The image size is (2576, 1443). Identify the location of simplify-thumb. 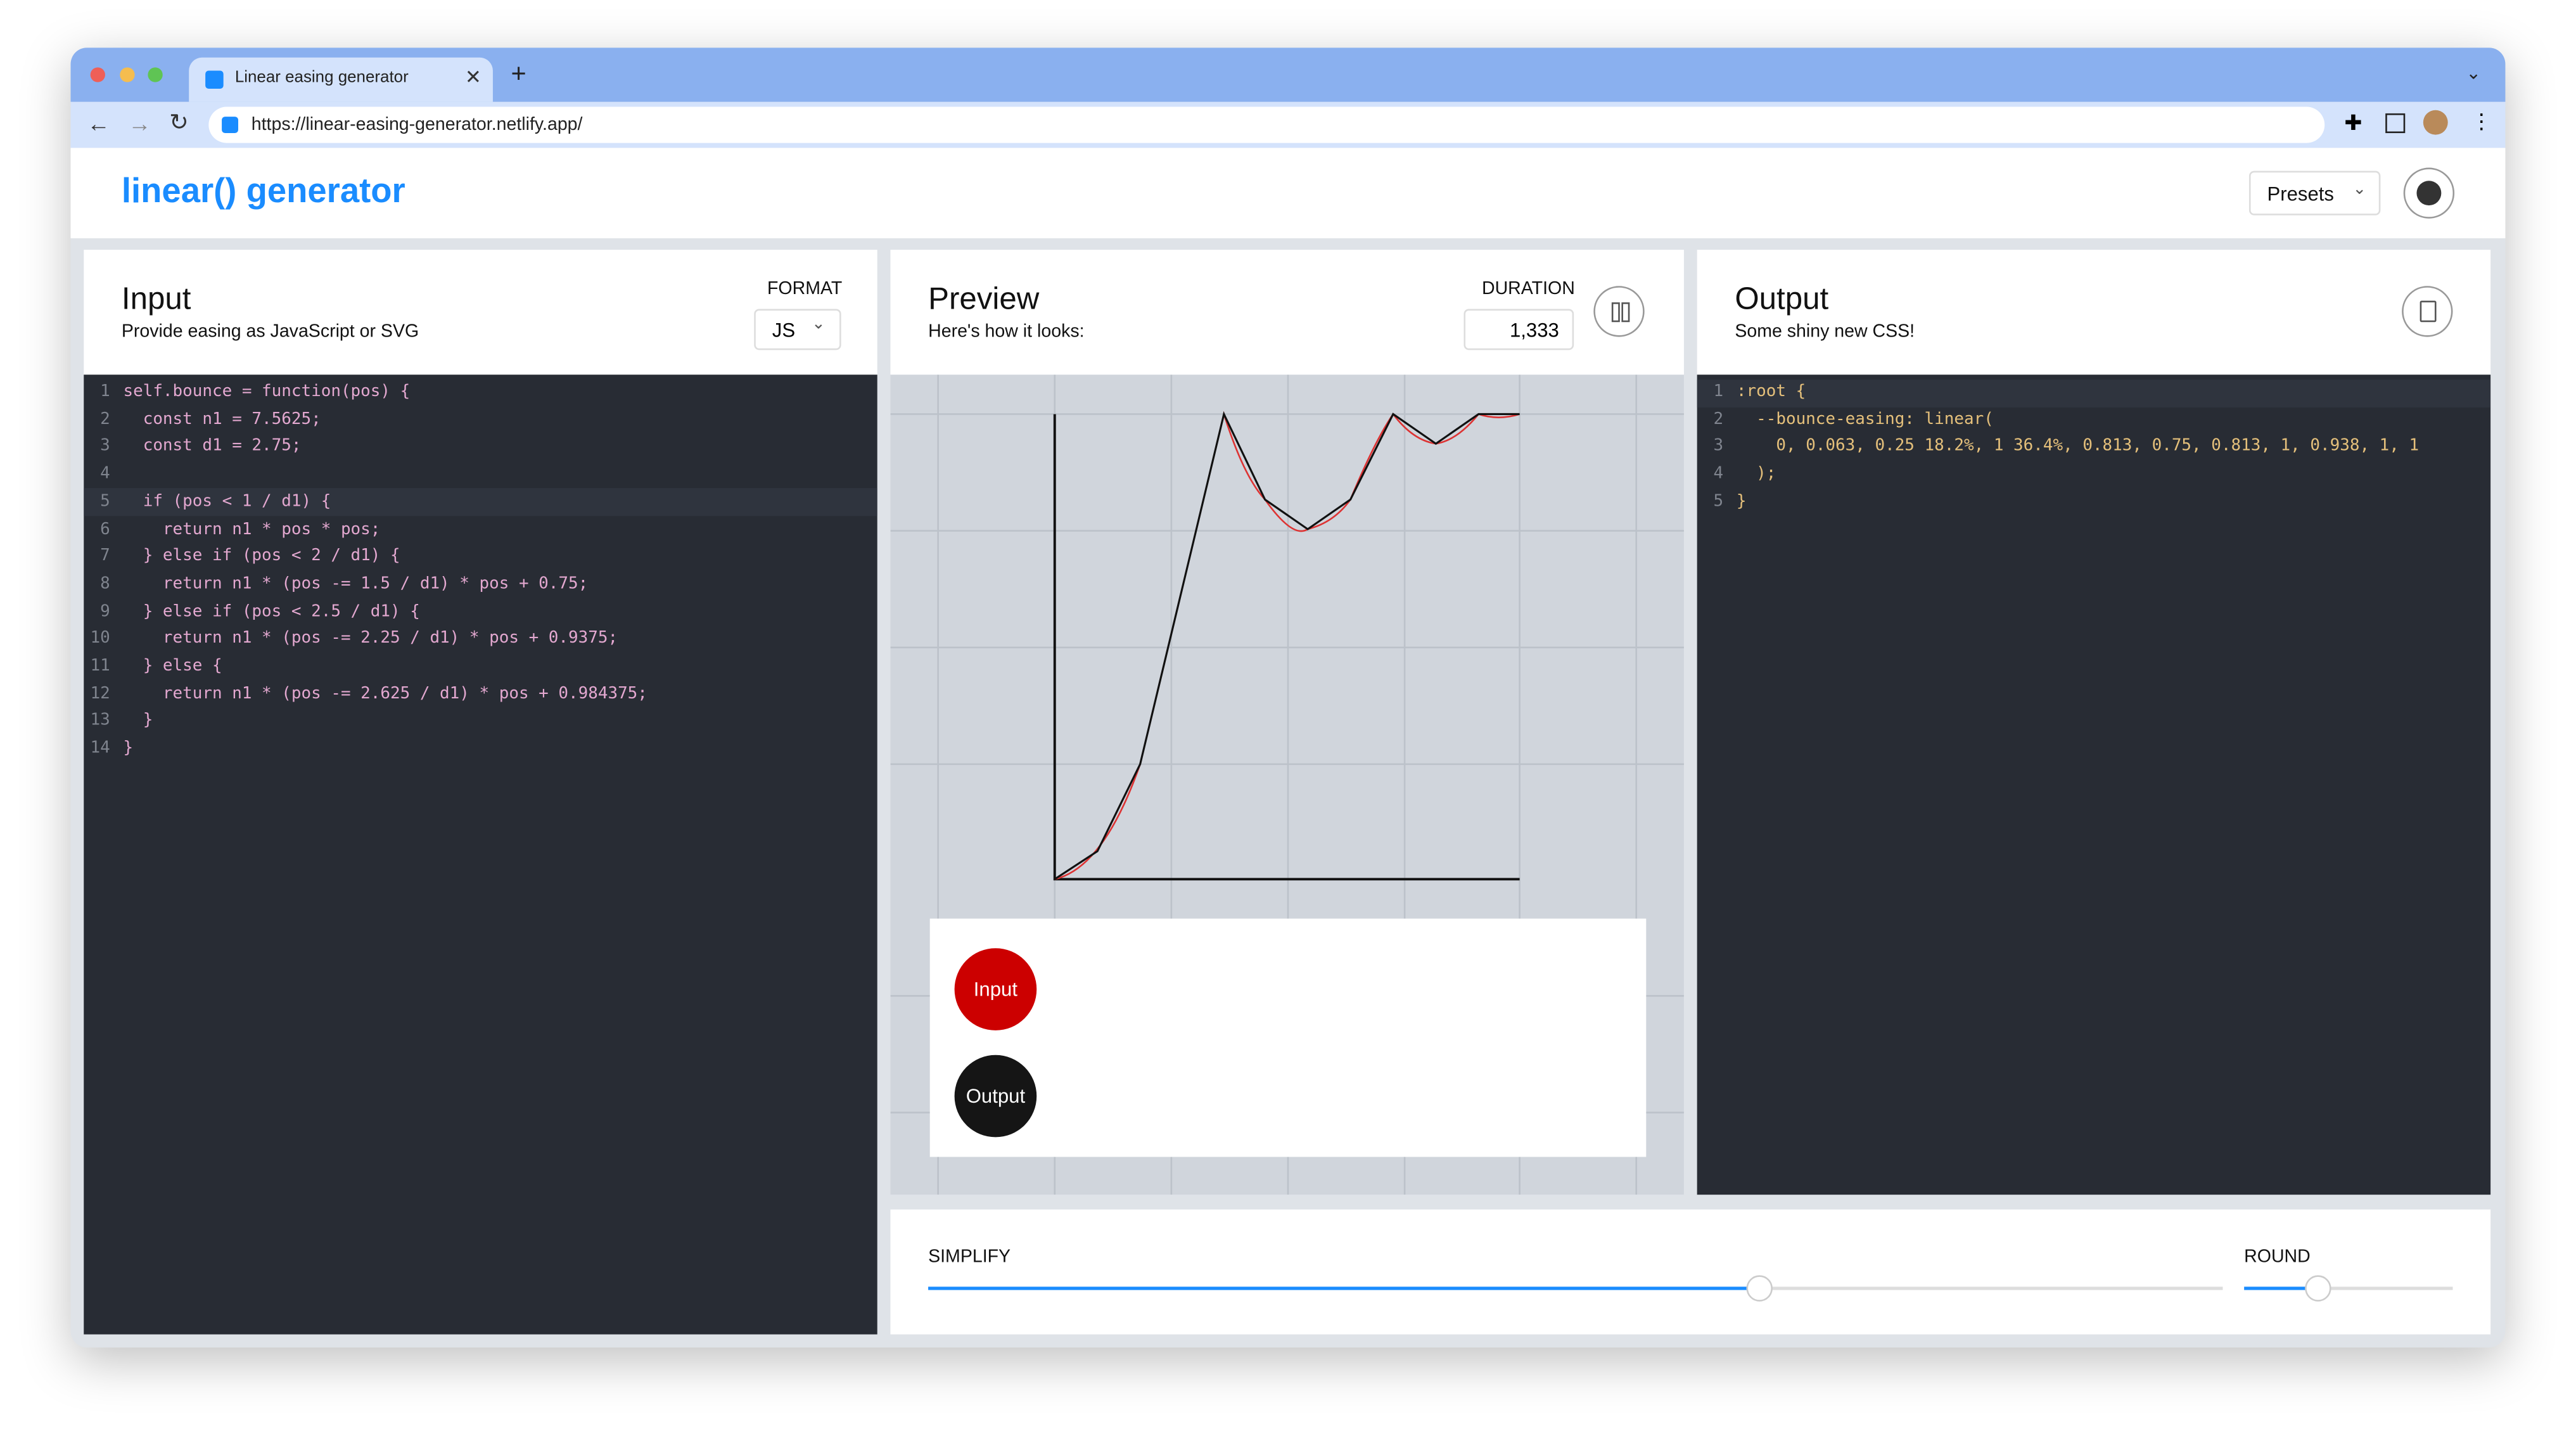
(1759, 1288).